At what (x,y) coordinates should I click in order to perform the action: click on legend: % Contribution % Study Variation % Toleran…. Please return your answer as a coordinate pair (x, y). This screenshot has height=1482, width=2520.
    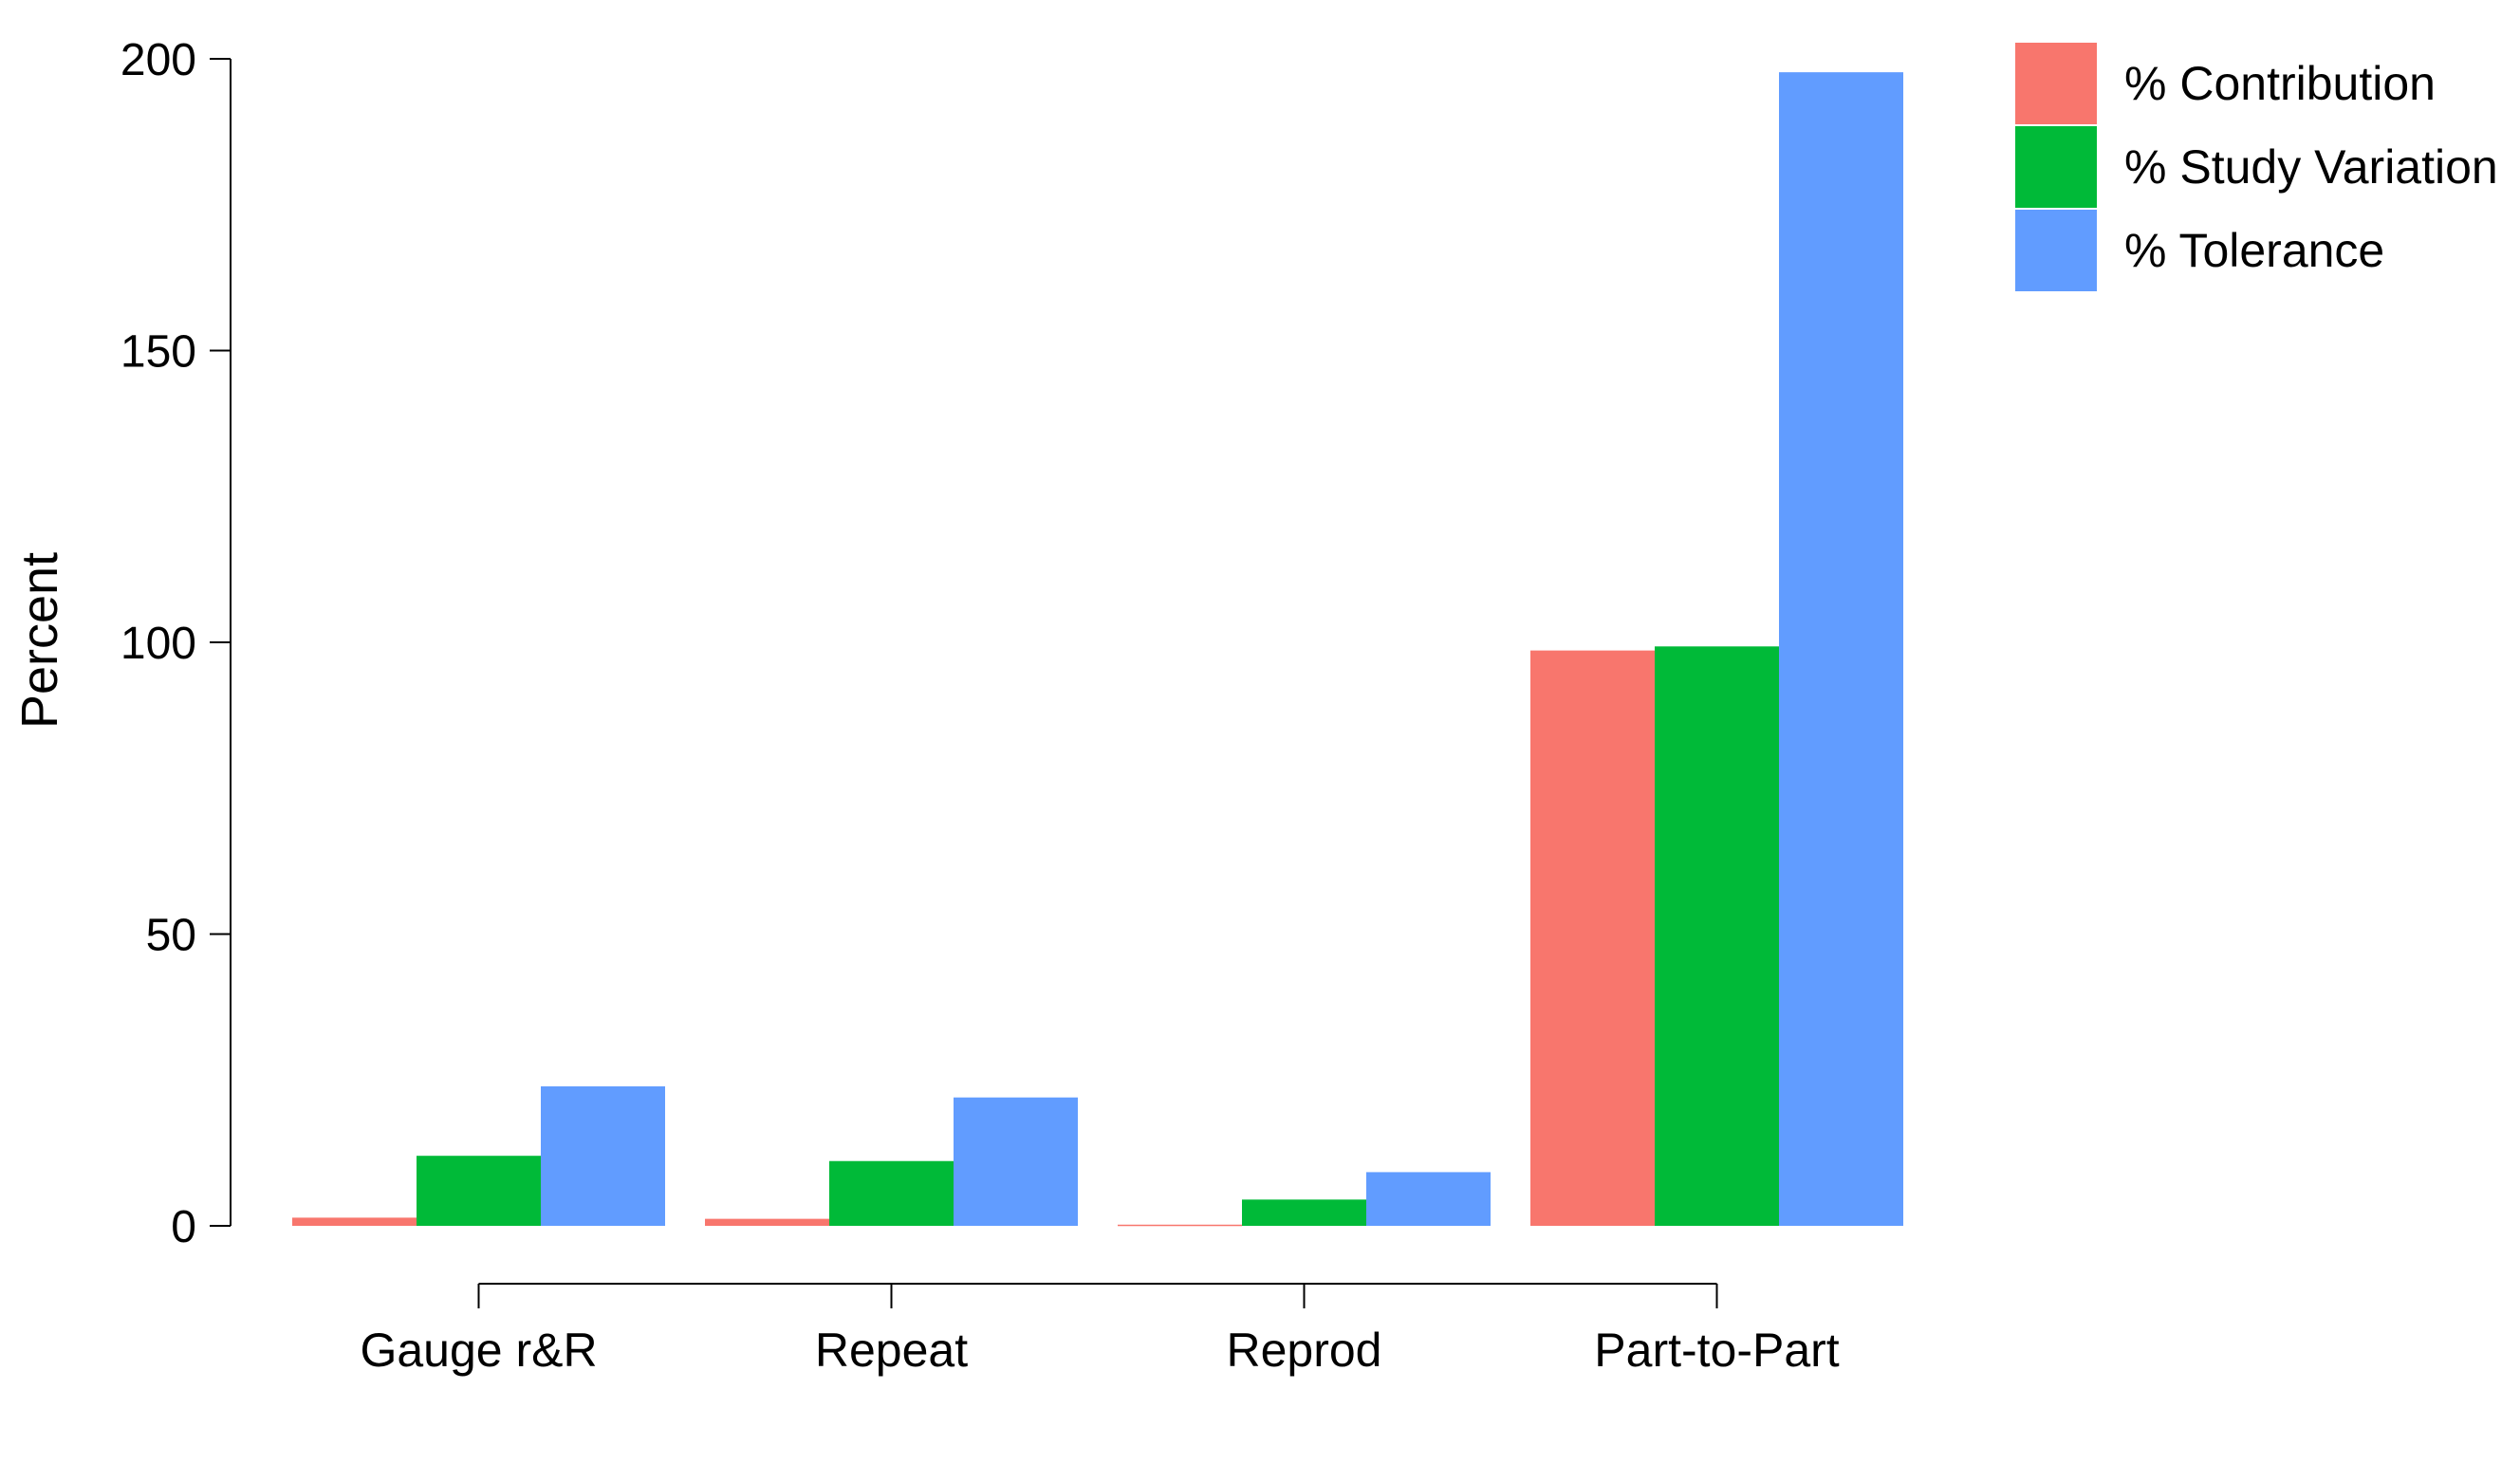
    Looking at the image, I should click on (2256, 167).